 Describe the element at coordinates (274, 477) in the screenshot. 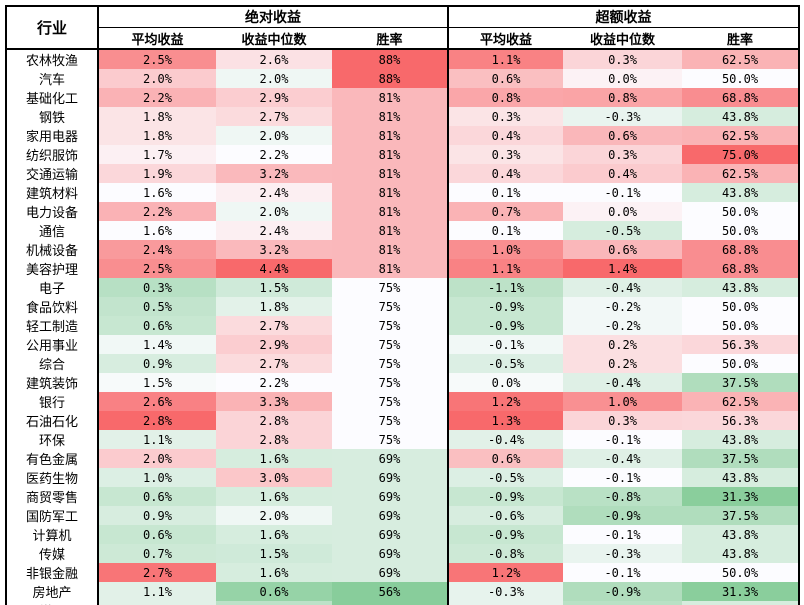

I see `value-cell: 3.0%` at that location.